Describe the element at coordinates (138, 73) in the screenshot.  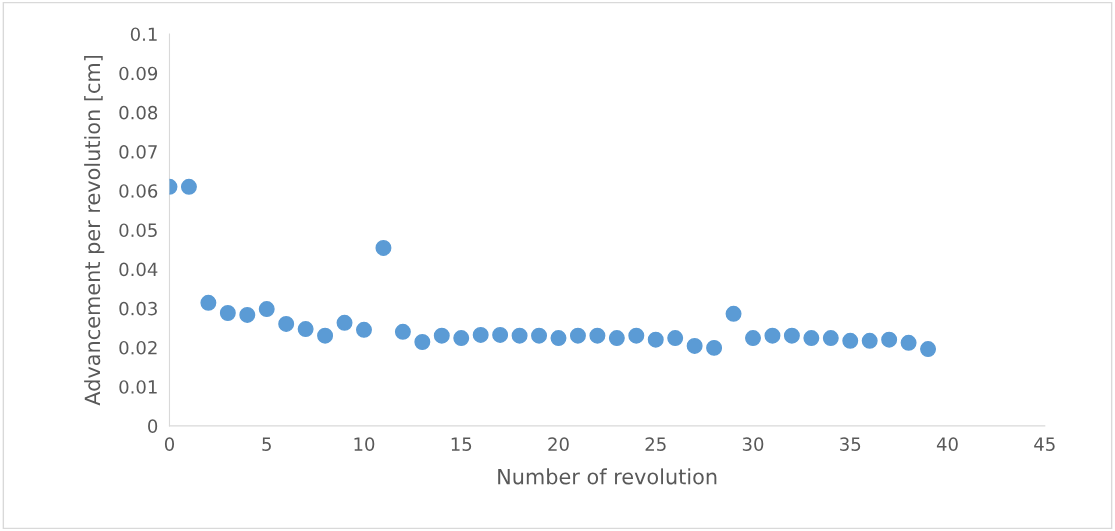
I see `y-tick-label: 0.09` at that location.